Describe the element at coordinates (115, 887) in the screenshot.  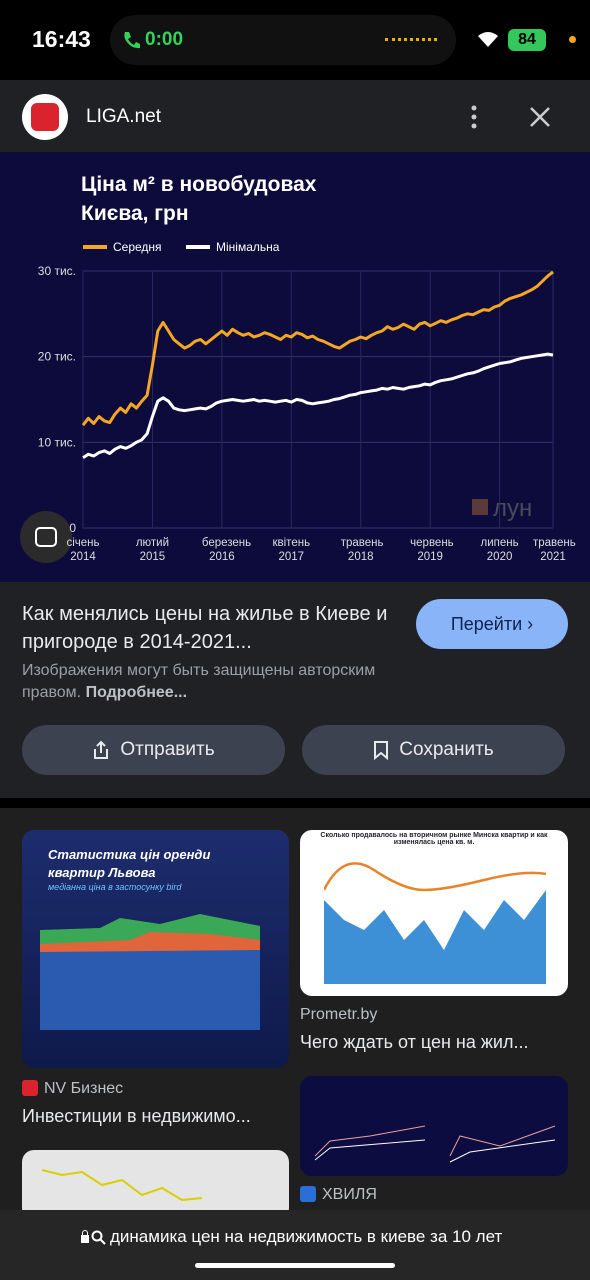
I see `thumb-subtitle: медіанна ціна в застосунку bird` at that location.